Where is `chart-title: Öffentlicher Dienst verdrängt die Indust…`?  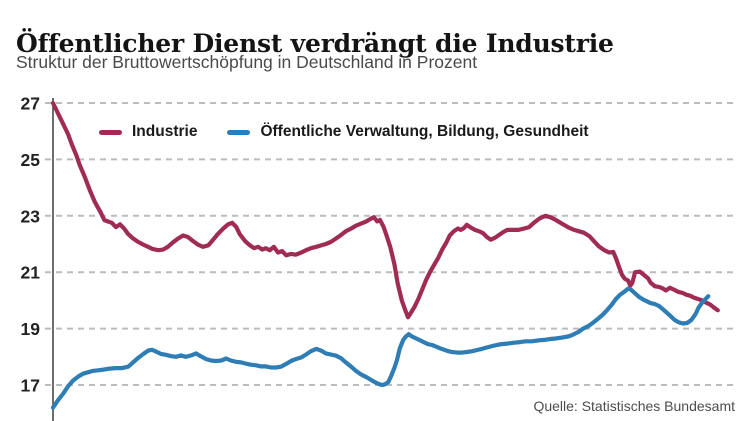
chart-title: Öffentlicher Dienst verdrängt die Indust… is located at coordinates (315, 43).